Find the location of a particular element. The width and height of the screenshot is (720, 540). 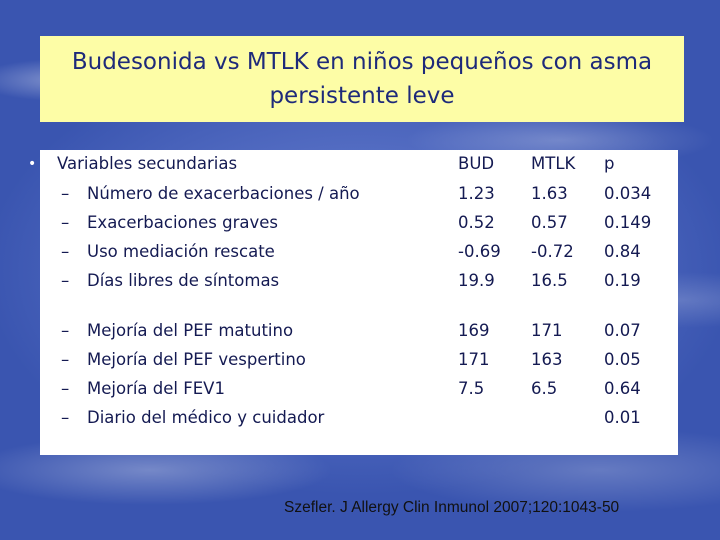

p-value: 0.19 is located at coordinates (622, 280).